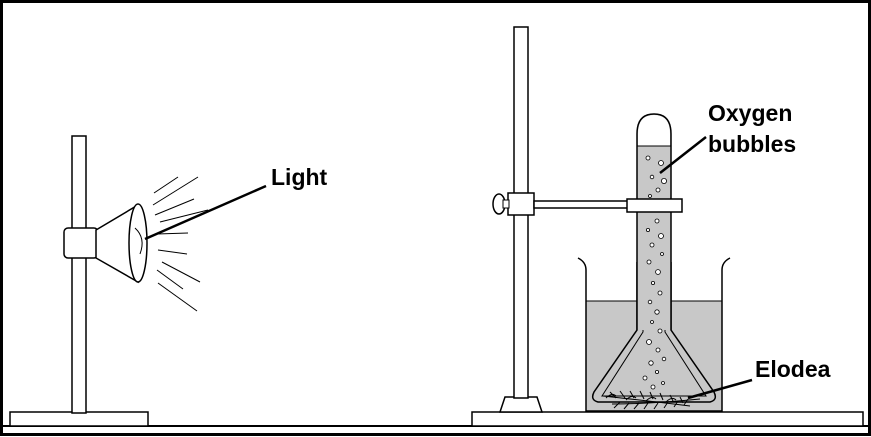  What do you see at coordinates (506, 204) in the screenshot?
I see `boss-screw` at bounding box center [506, 204].